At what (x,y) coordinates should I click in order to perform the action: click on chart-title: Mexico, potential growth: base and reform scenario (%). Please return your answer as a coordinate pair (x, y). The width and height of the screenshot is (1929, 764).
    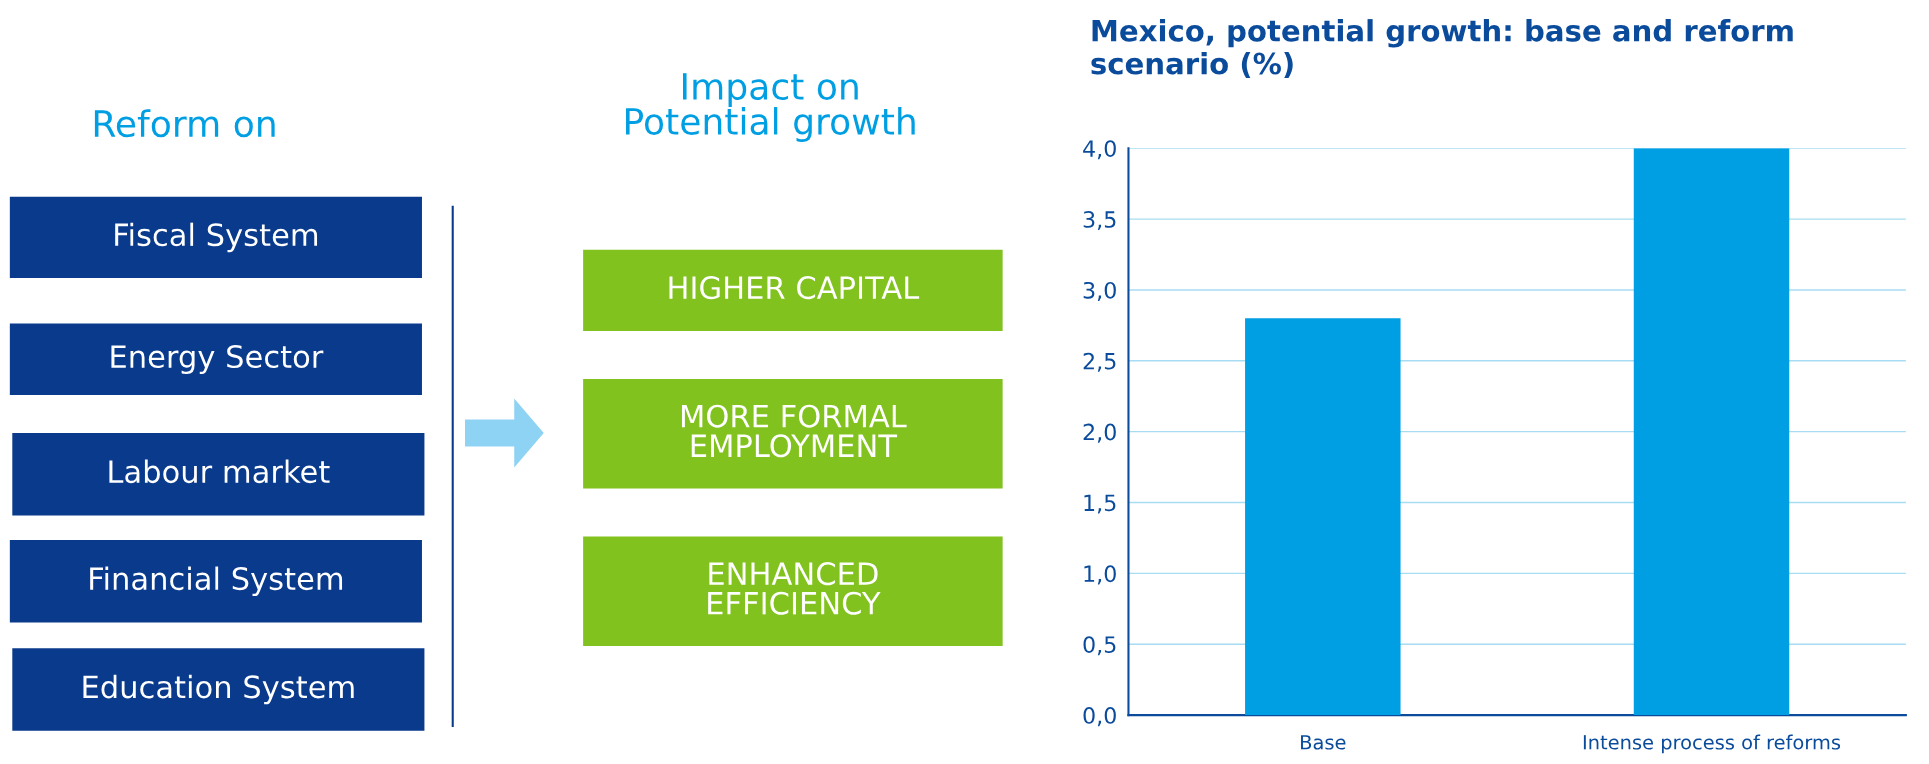
    Looking at the image, I should click on (1442, 48).